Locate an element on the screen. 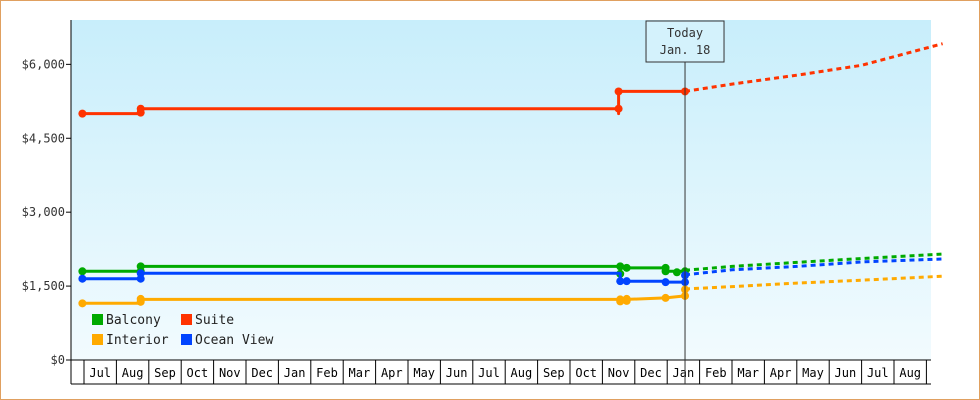 The width and height of the screenshot is (980, 400). series-ocean-view is located at coordinates (510, 272).